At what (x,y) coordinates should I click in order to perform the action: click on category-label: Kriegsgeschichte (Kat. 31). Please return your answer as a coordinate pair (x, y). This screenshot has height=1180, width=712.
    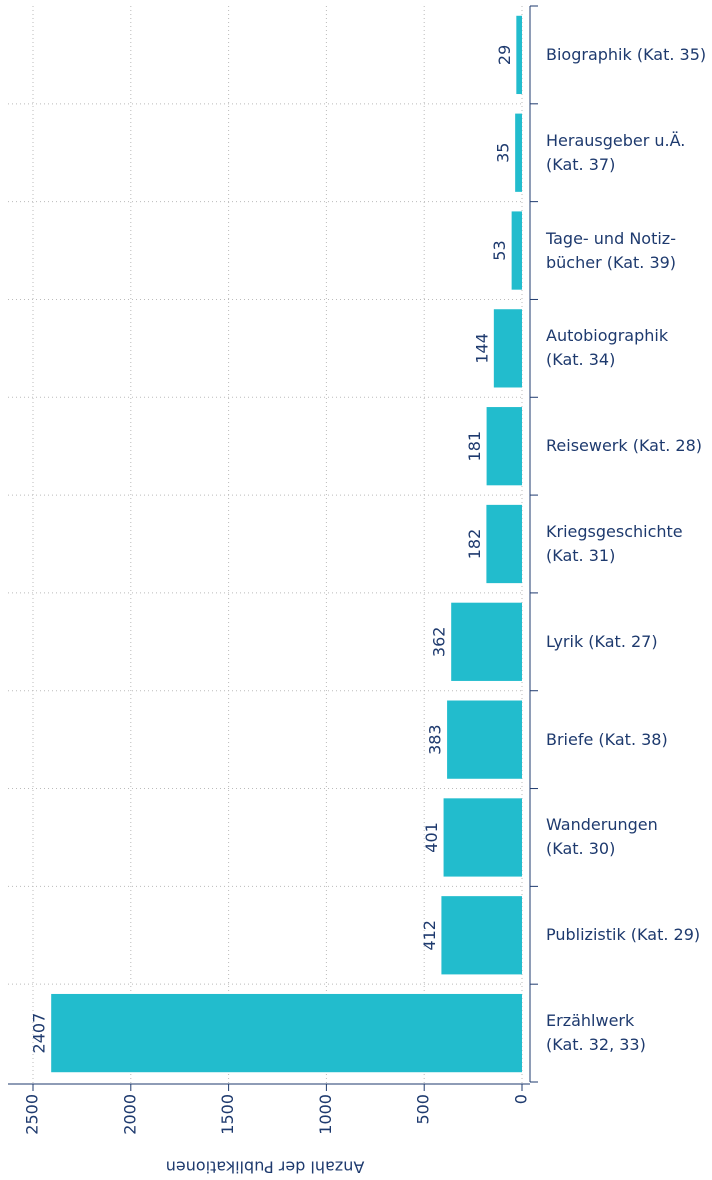
    Looking at the image, I should click on (614, 543).